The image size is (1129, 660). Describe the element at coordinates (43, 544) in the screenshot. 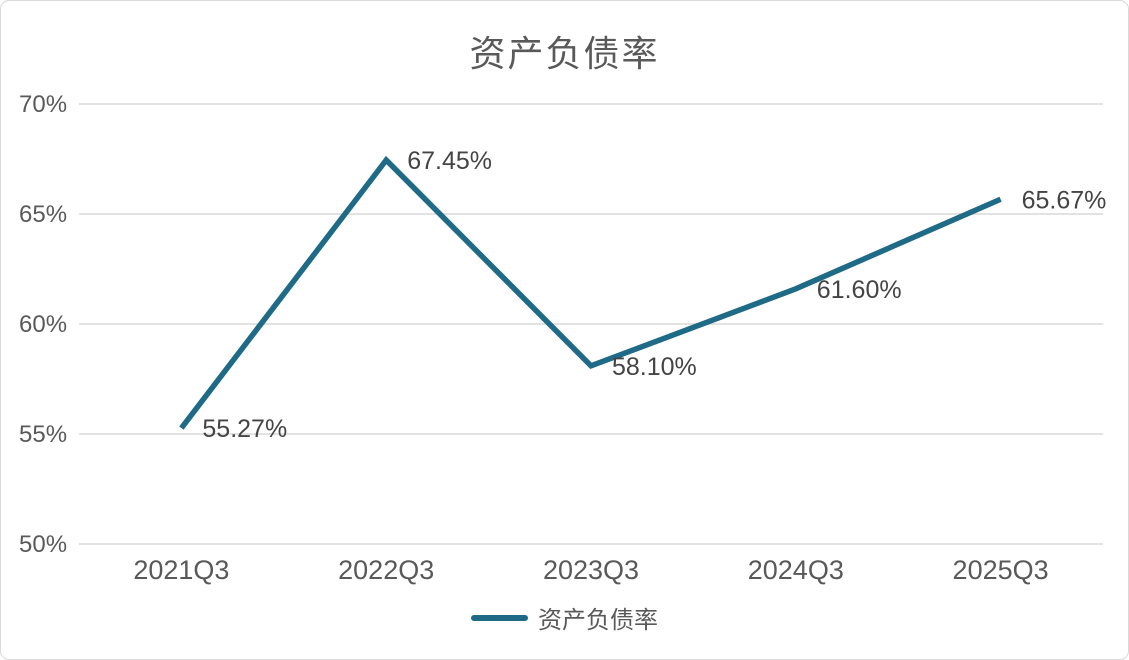

I see `y-tick-label: 50%` at that location.